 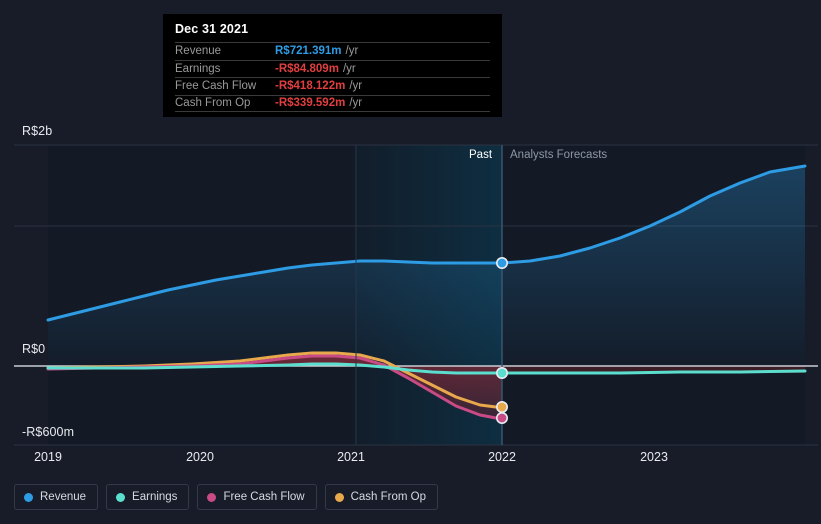 What do you see at coordinates (198, 68) in the screenshot?
I see `tooltip-label-earnings: Earnings` at bounding box center [198, 68].